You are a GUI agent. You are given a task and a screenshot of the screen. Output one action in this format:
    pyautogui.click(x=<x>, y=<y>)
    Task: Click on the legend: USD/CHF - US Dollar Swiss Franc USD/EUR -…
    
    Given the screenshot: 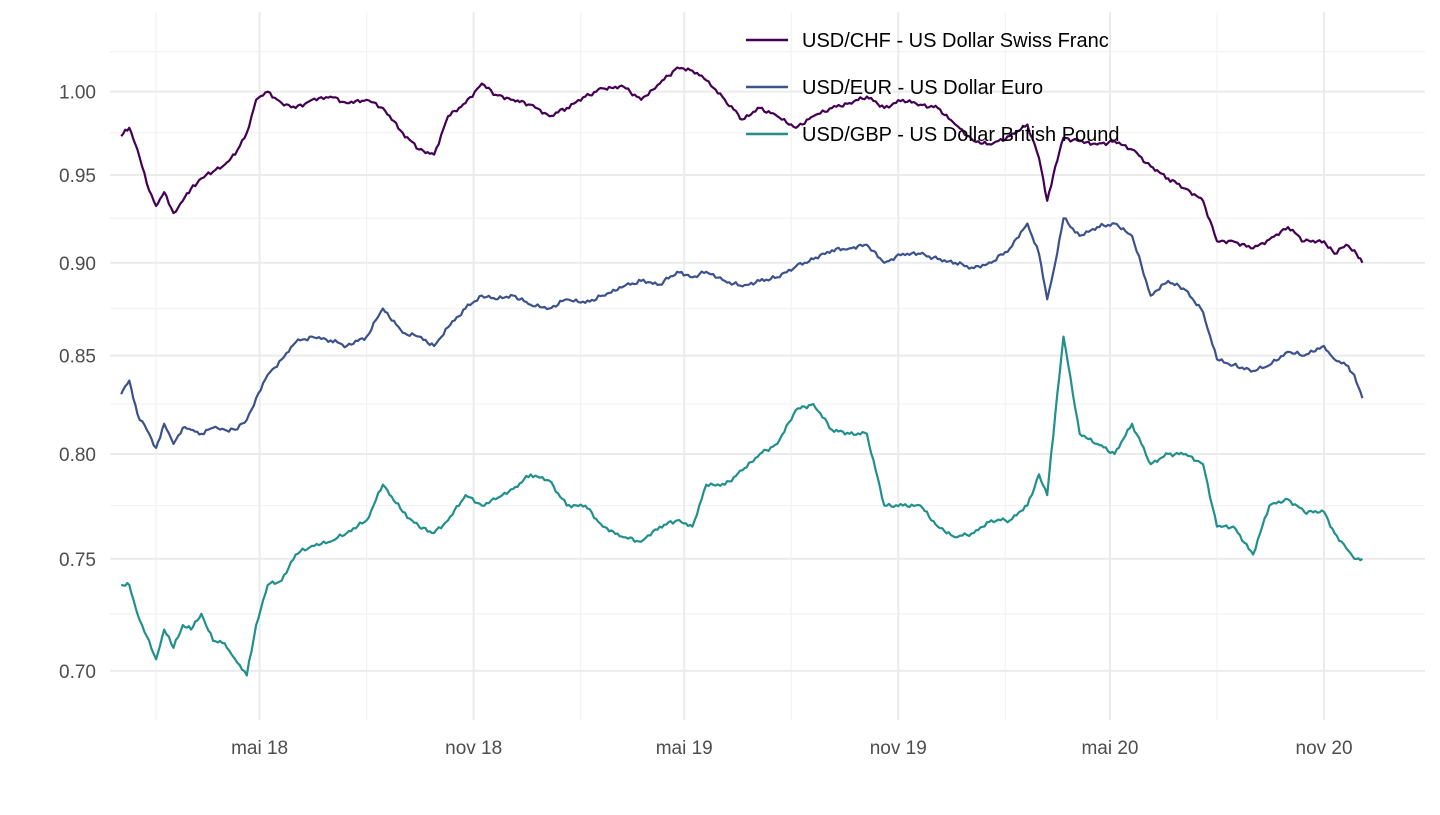 What is the action you would take?
    pyautogui.click(x=933, y=88)
    